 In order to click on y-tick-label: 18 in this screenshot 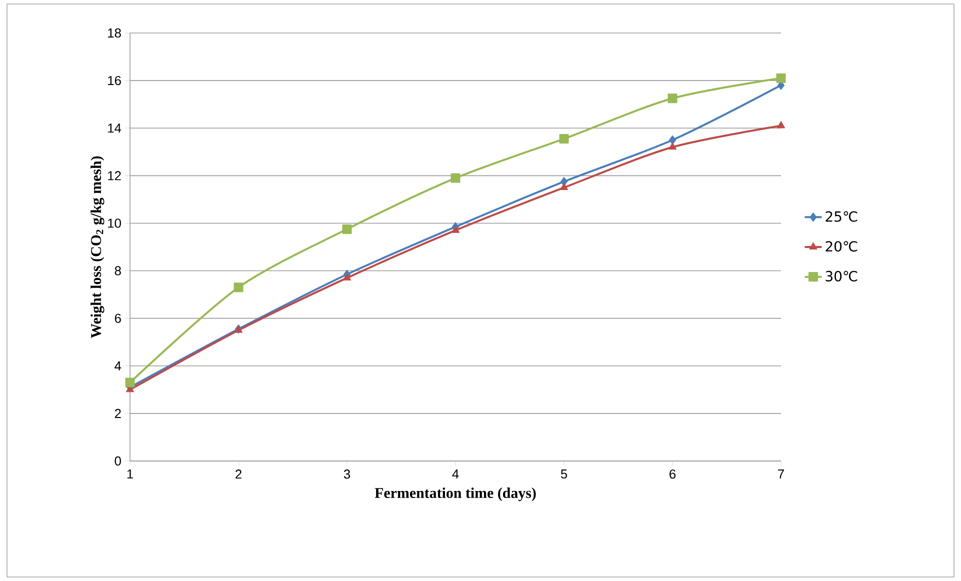, I will do `click(114, 33)`.